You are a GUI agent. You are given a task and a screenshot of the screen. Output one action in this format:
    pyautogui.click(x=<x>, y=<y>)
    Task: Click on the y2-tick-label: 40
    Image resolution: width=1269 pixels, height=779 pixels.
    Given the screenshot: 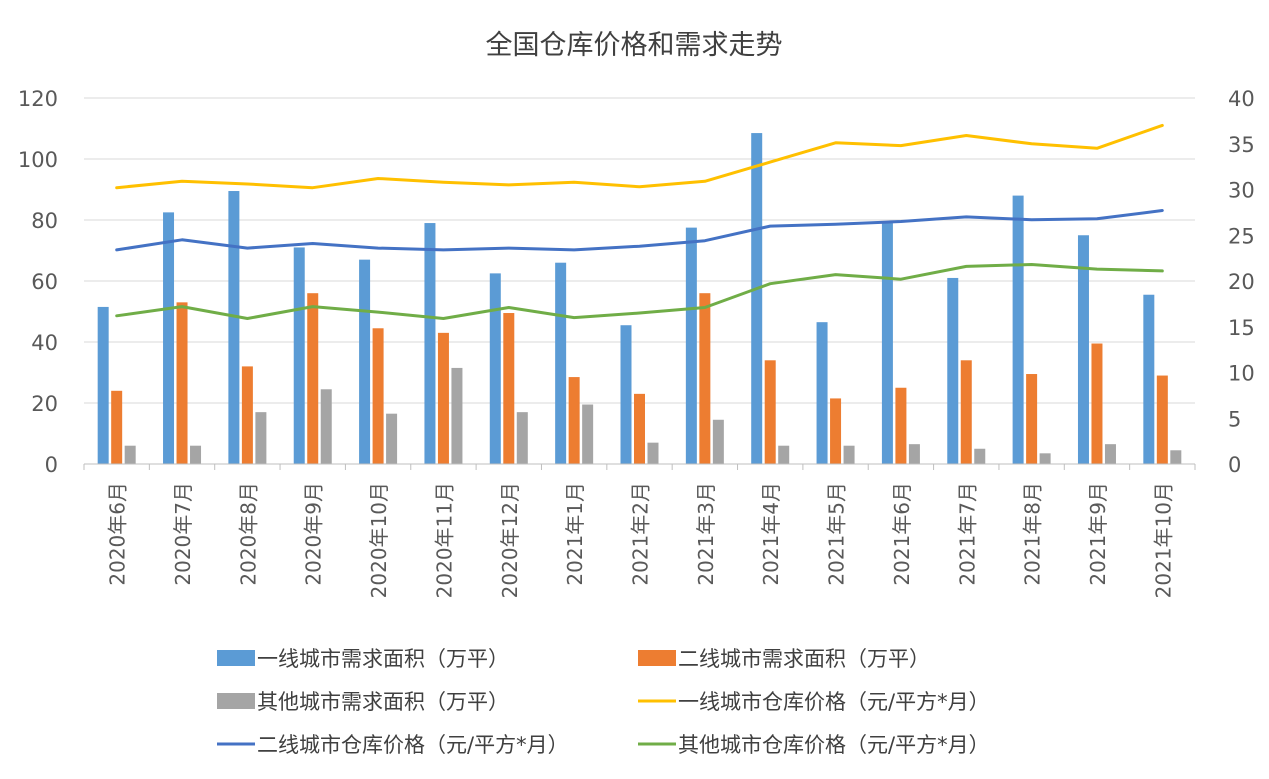 What is the action you would take?
    pyautogui.click(x=1241, y=99)
    